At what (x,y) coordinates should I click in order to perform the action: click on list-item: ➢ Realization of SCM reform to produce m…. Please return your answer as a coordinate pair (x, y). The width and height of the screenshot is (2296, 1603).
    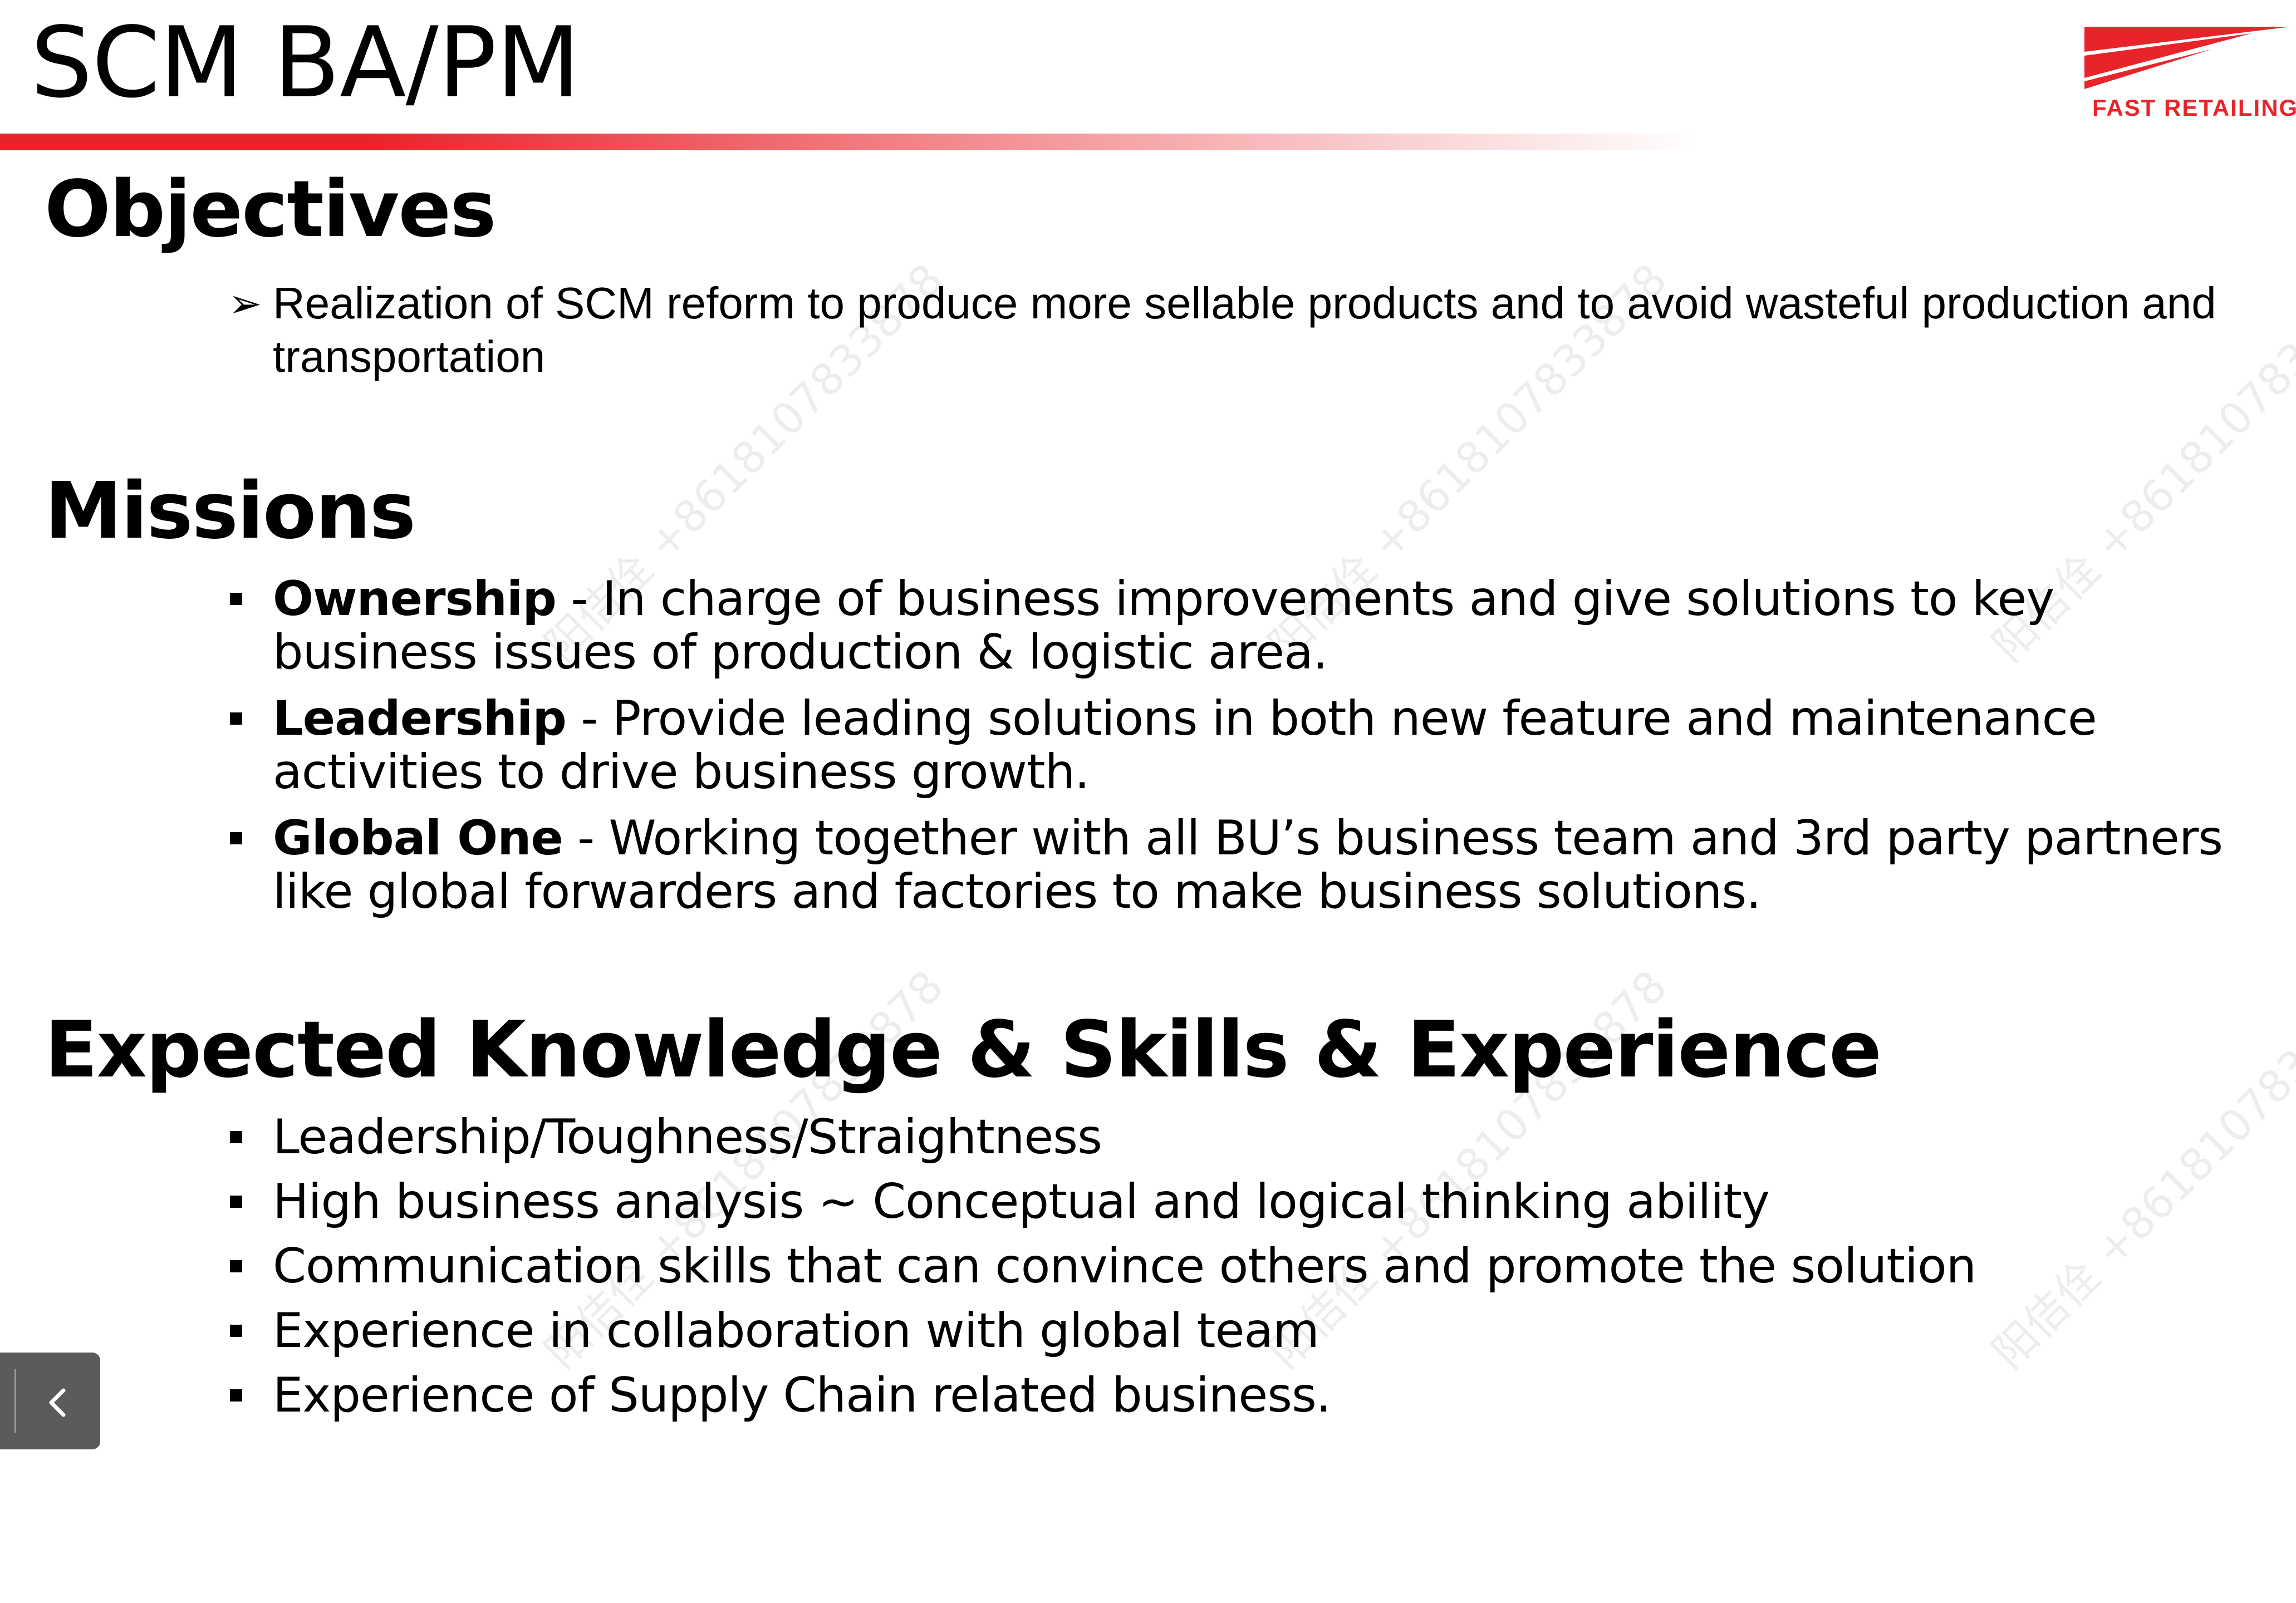
    Looking at the image, I should click on (1133, 330).